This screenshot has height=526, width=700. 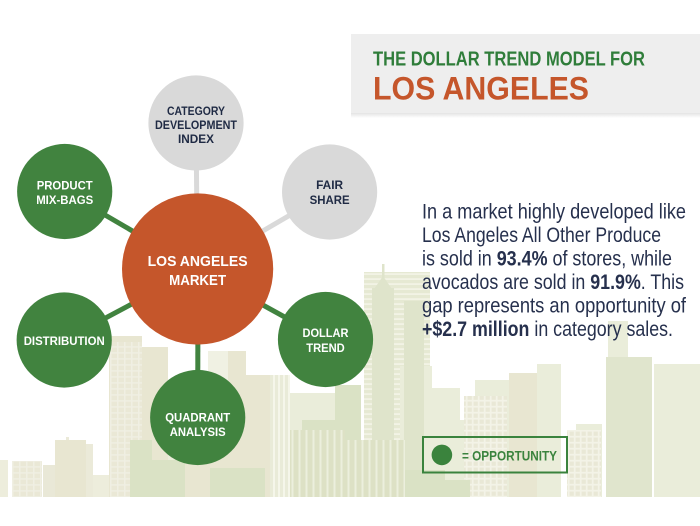 What do you see at coordinates (330, 200) in the screenshot?
I see `svg-text: SHARE` at bounding box center [330, 200].